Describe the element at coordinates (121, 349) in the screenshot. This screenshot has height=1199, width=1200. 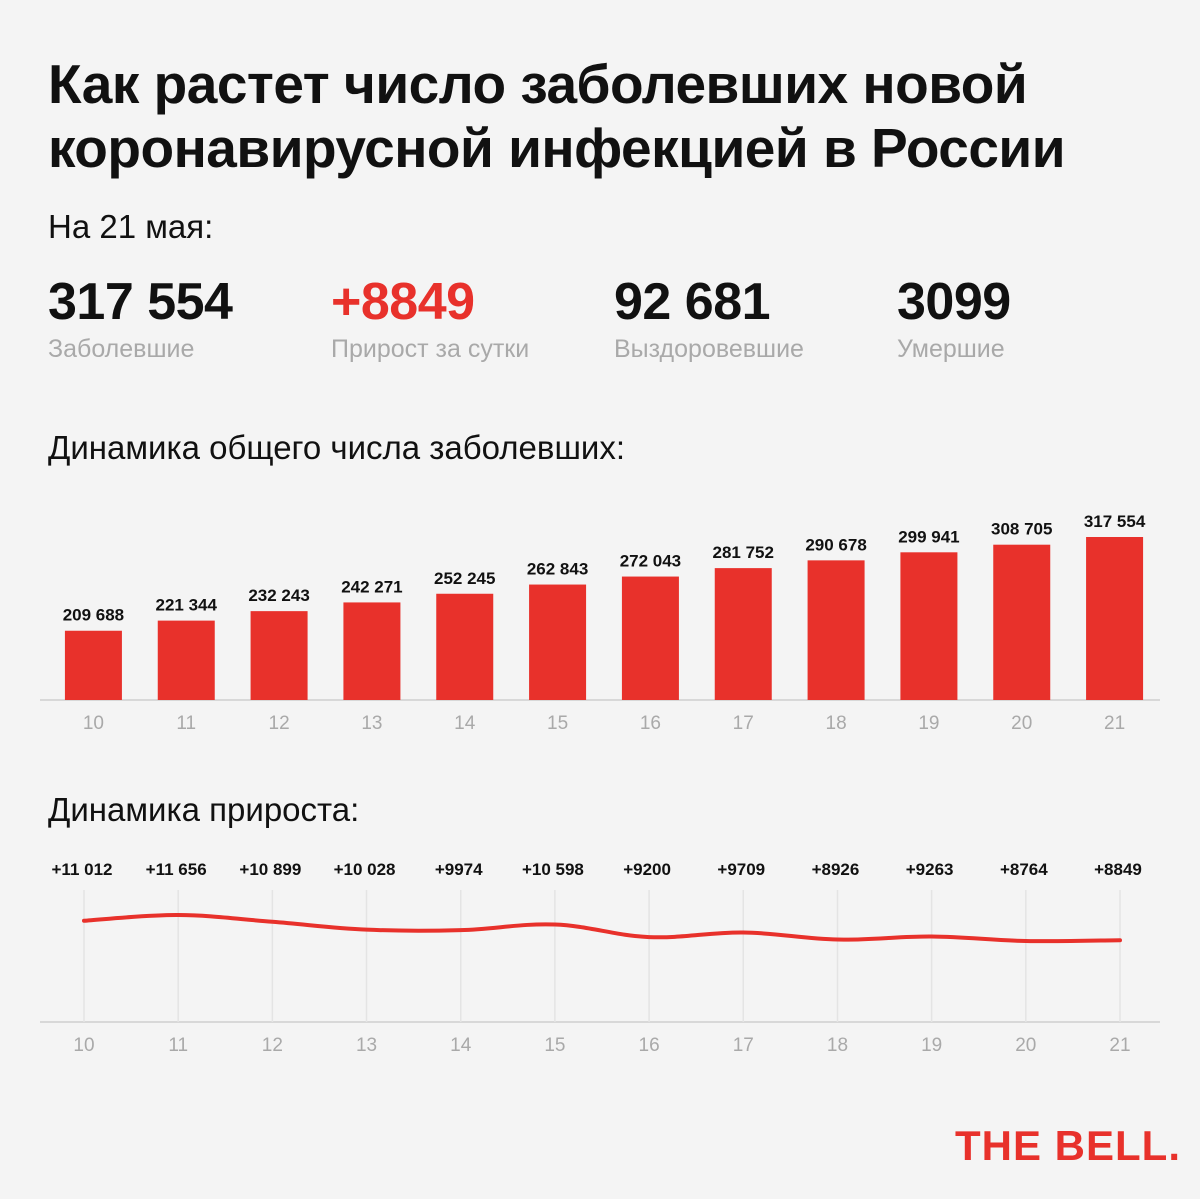
I see `stat-cases-label: Заболевшие` at that location.